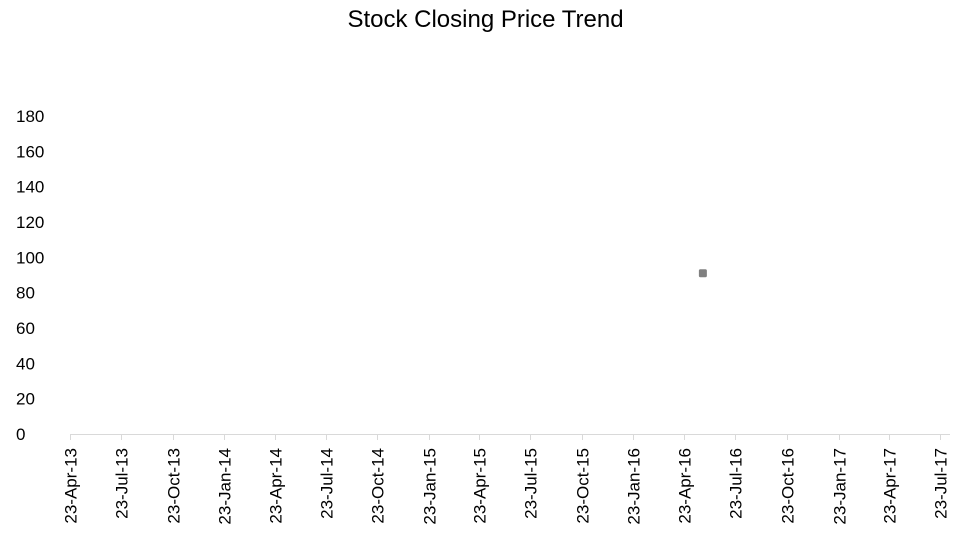 This screenshot has height=558, width=971. I want to click on x-tick-label: 23-Jul-16, so click(736, 483).